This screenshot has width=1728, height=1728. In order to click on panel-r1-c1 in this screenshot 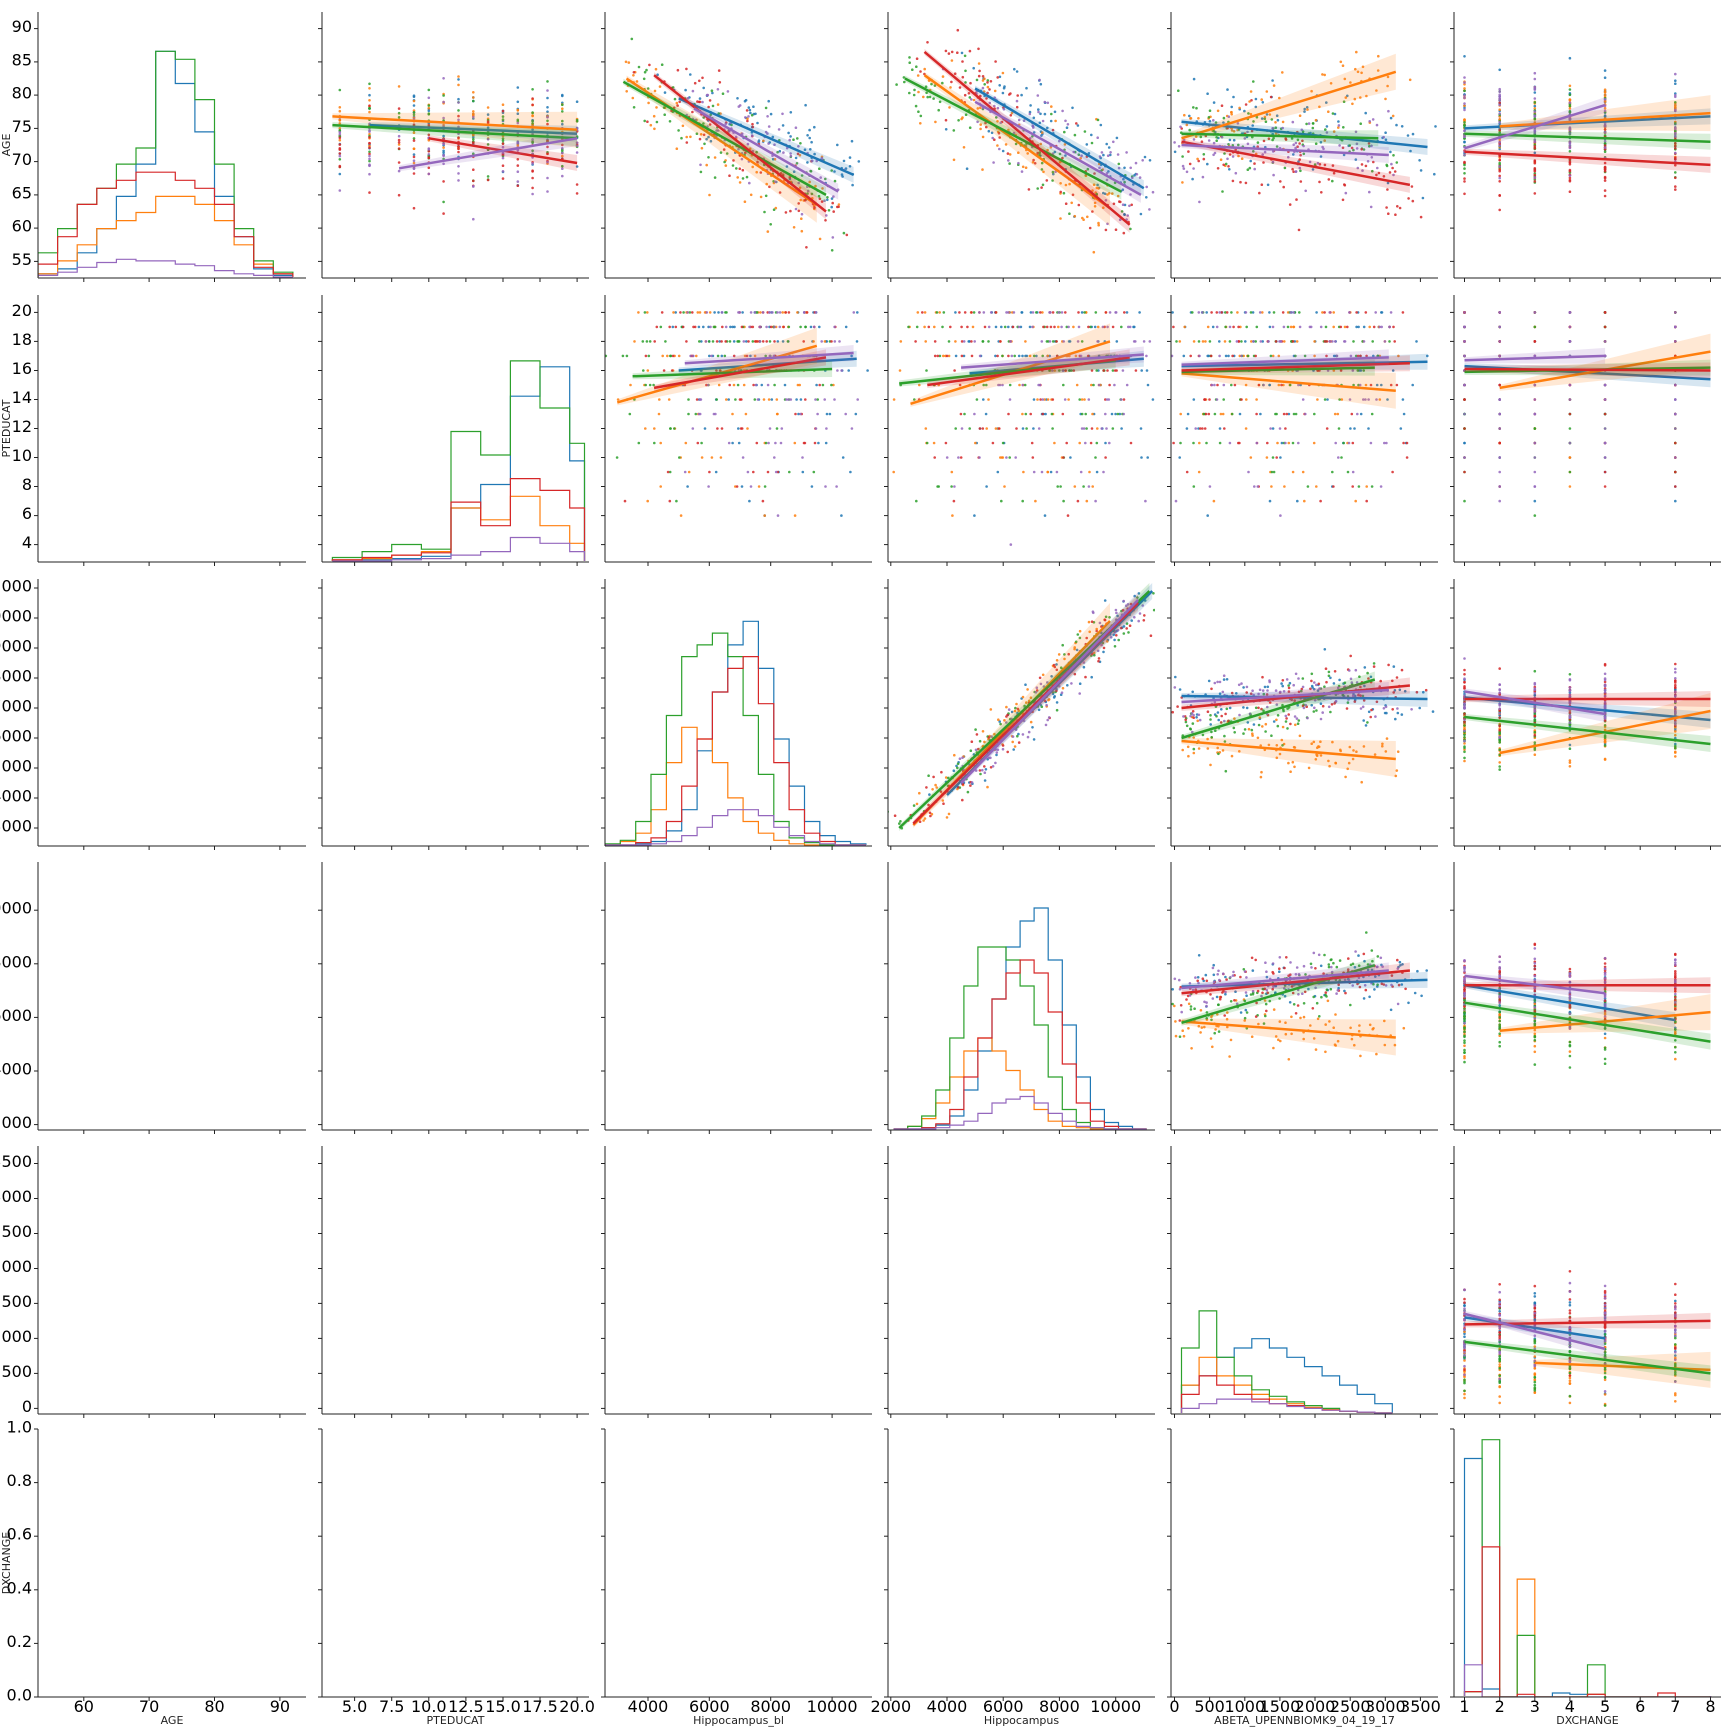, I will do `click(453, 430)`.